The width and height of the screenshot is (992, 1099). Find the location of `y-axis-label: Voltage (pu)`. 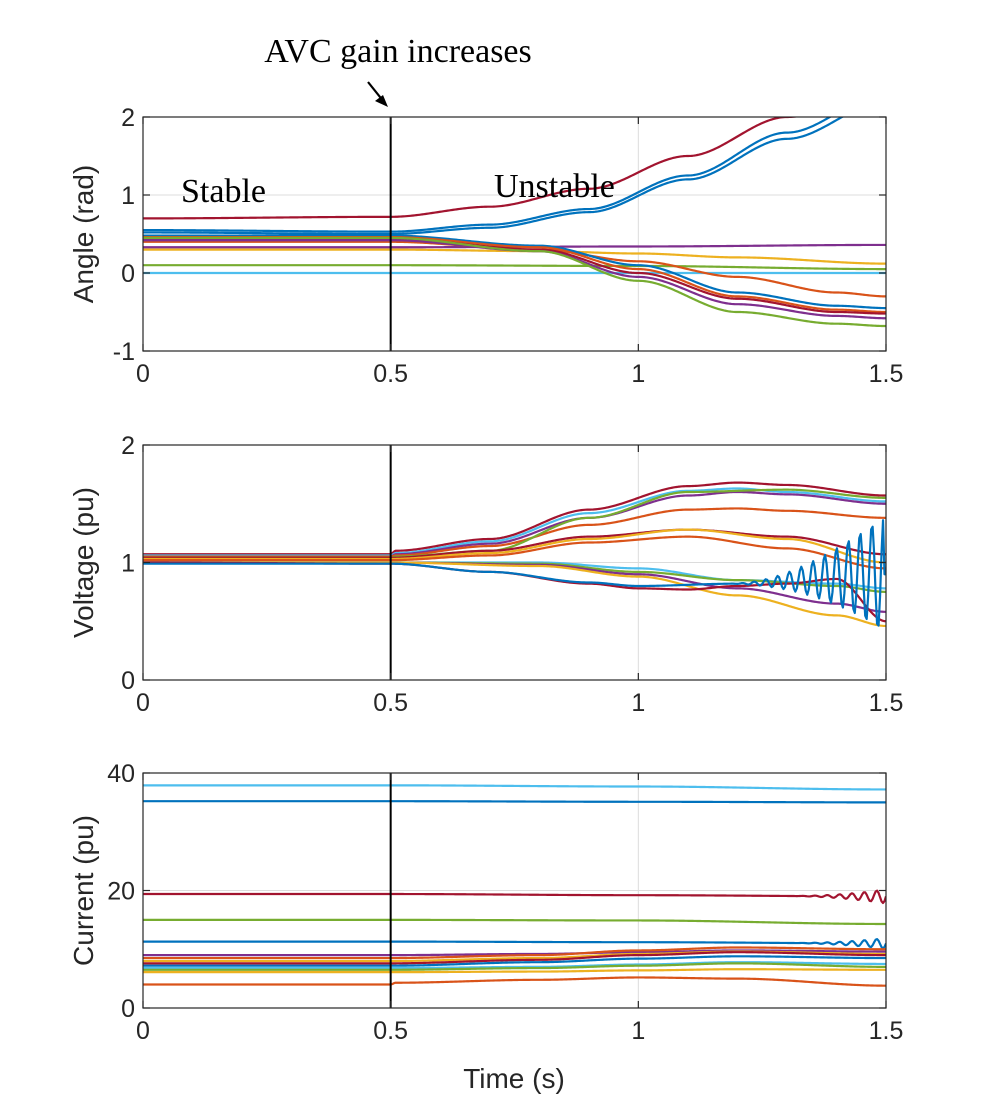

y-axis-label: Voltage (pu) is located at coordinates (83, 562).